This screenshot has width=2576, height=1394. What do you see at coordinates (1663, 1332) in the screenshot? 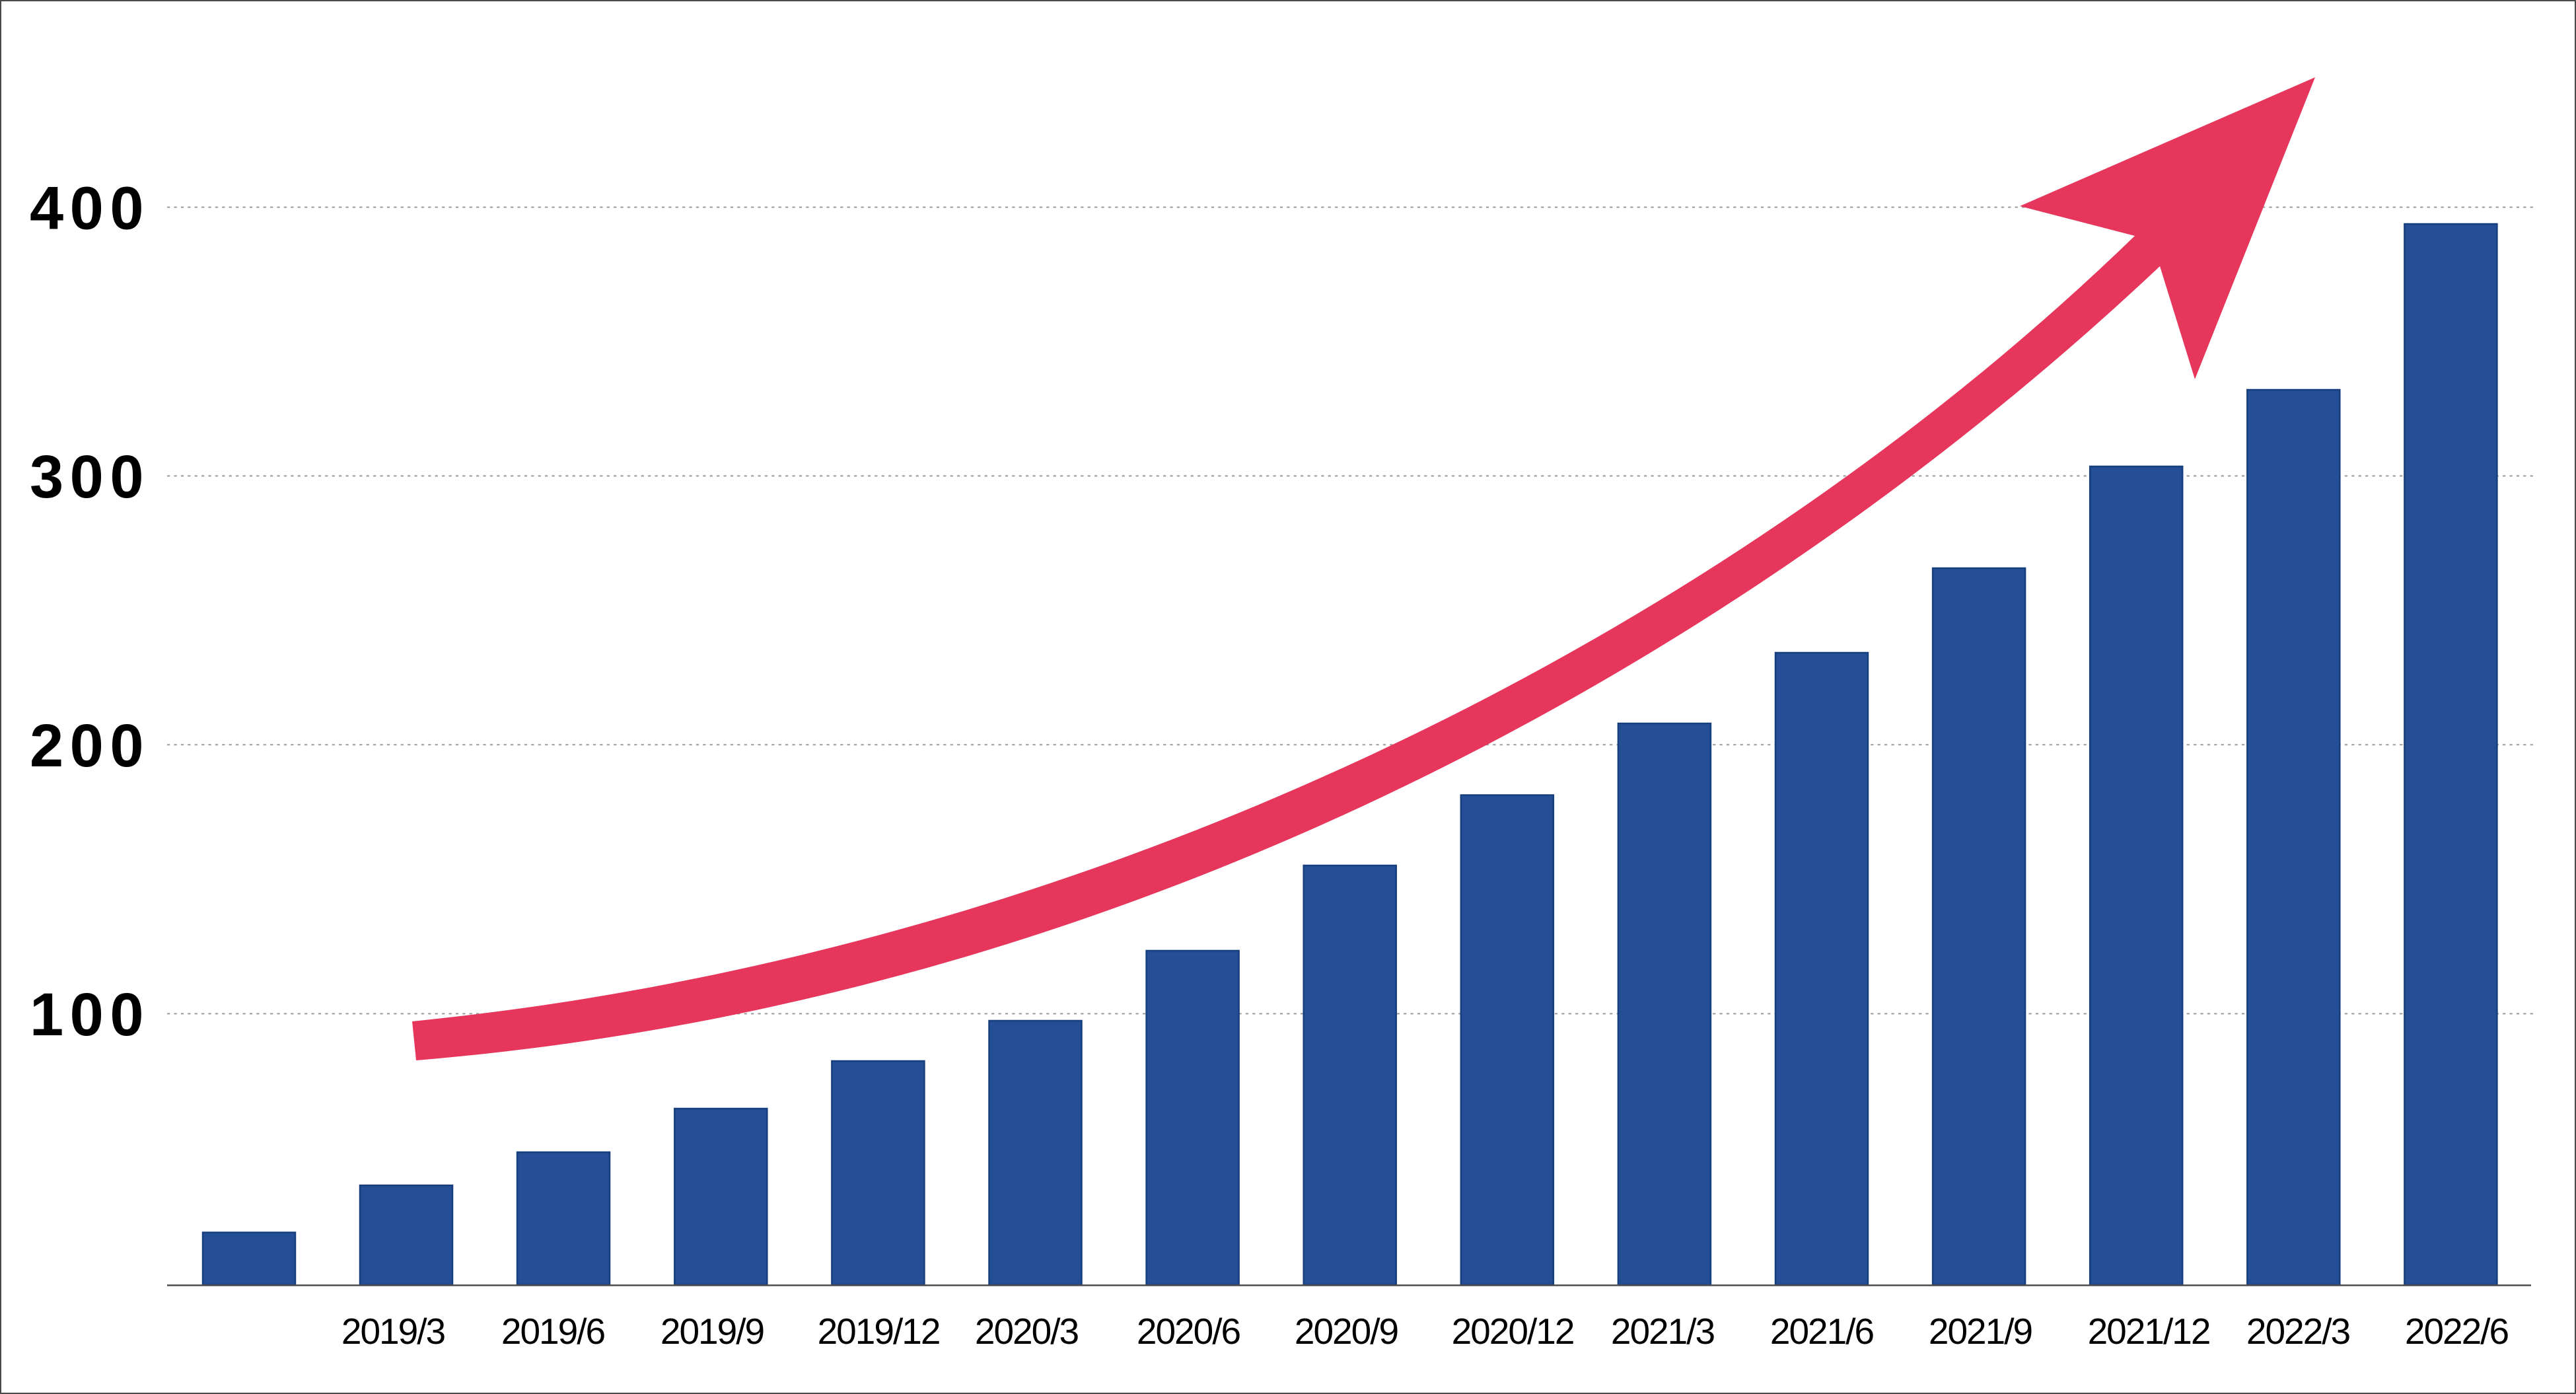
I see `svg-text: 2021/3` at bounding box center [1663, 1332].